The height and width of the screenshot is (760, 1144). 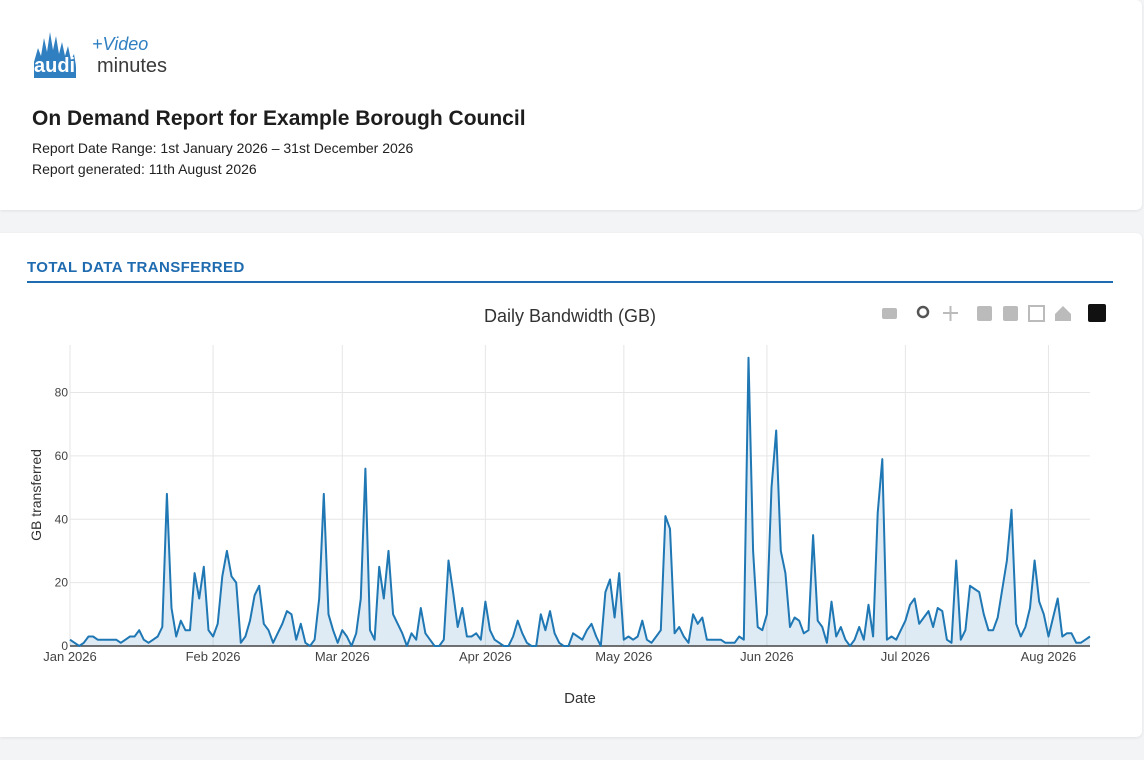 I want to click on logo: audio minutes +Video, so click(x=100, y=55).